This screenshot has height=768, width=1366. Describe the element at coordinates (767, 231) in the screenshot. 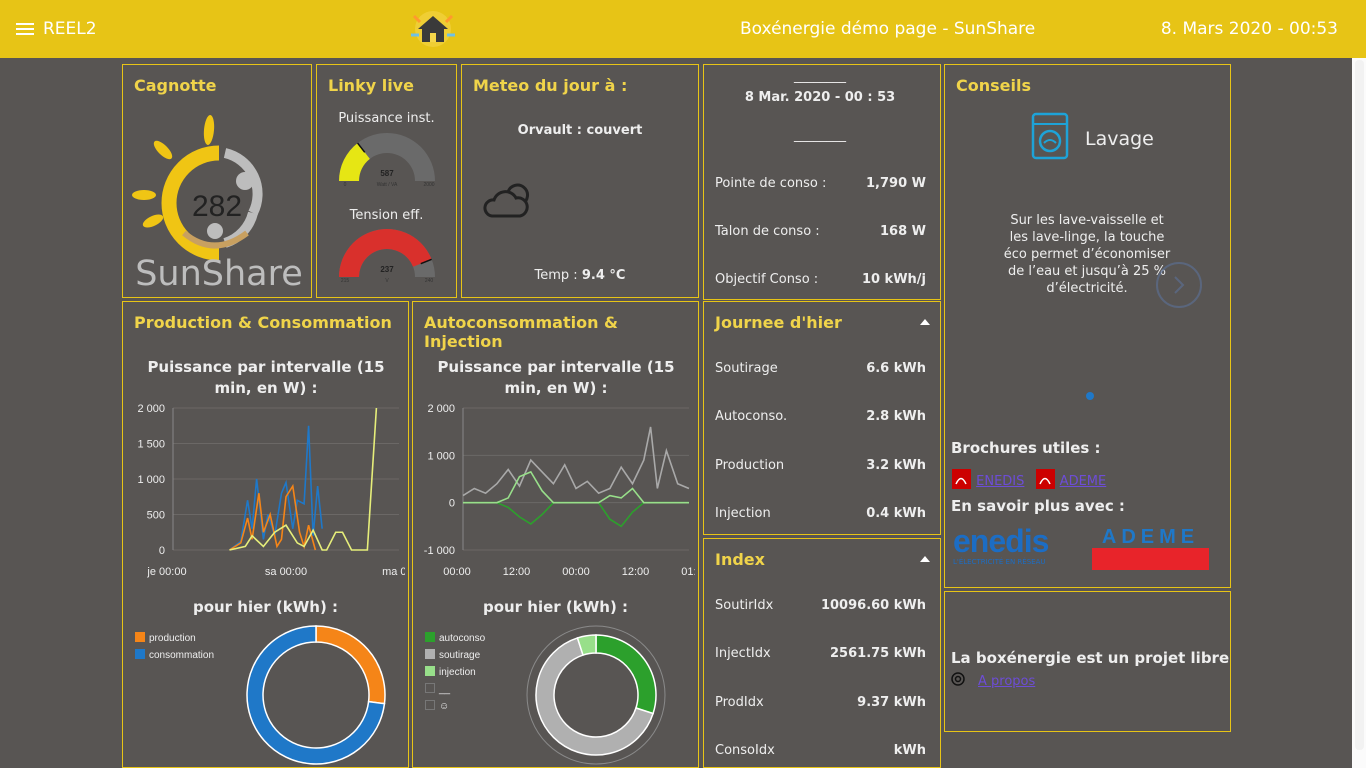

I see `base-label: Talon de conso :` at that location.